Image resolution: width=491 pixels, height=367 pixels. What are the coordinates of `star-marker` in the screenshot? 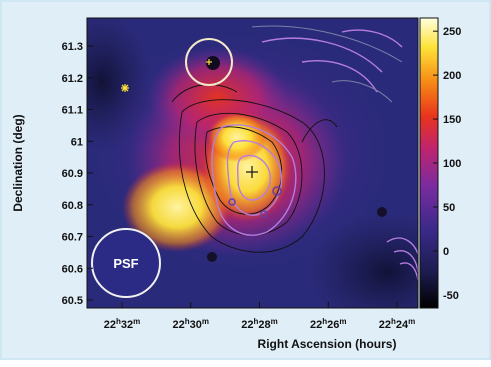 It's located at (125, 88).